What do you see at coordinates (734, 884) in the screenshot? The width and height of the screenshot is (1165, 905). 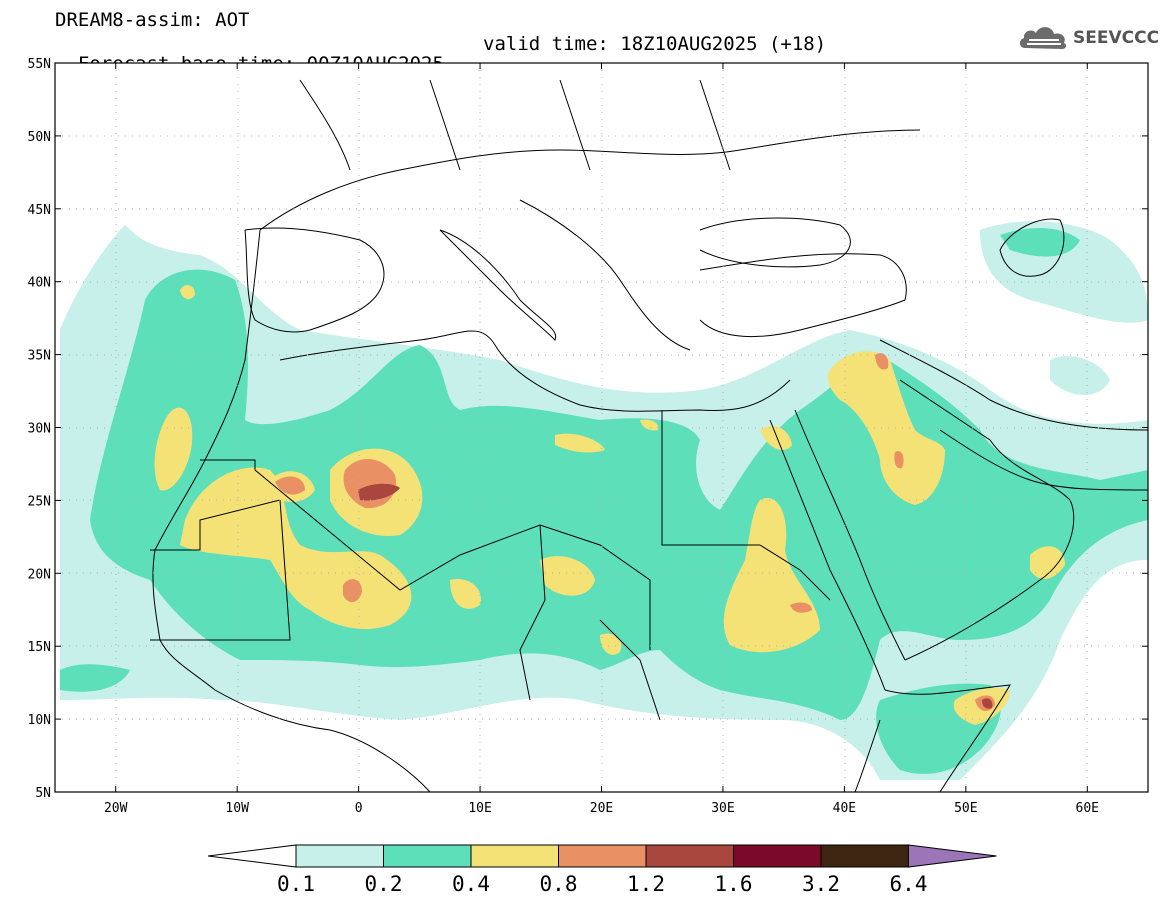 I see `colorbar-tick-label: 1.6` at bounding box center [734, 884].